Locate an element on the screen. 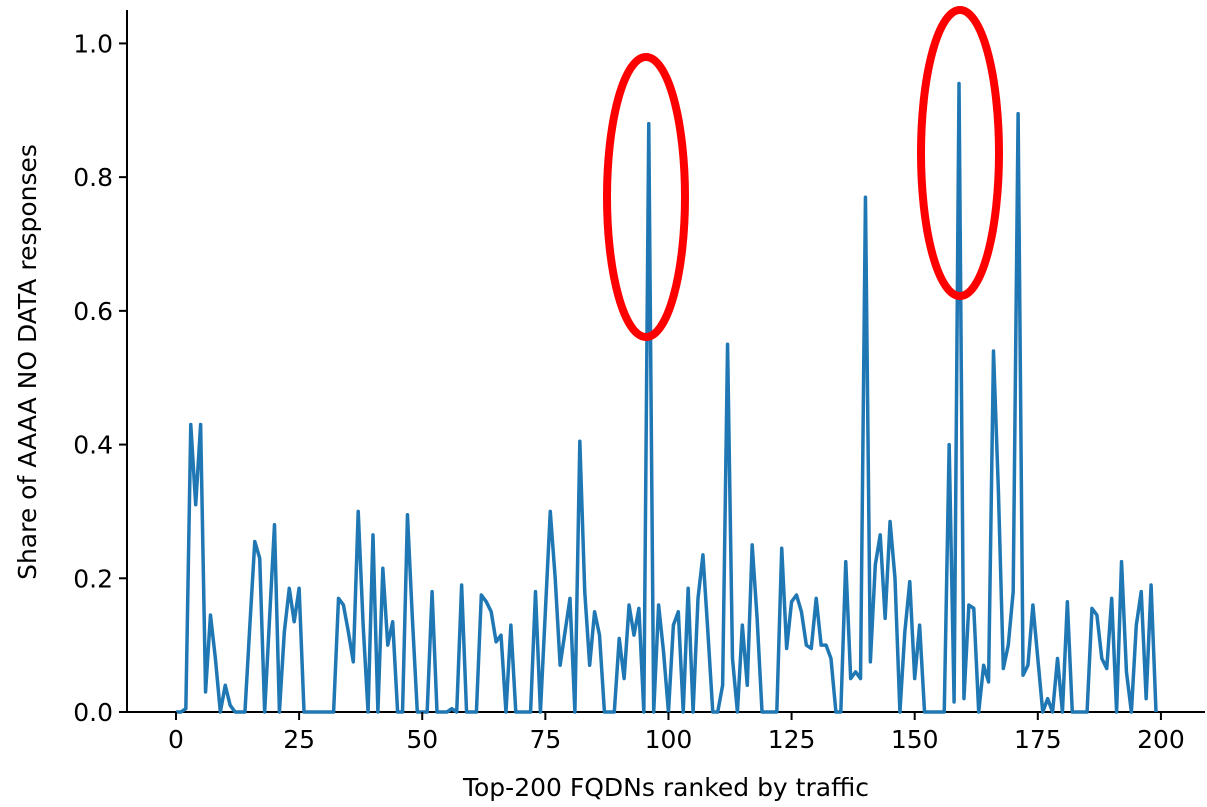 The height and width of the screenshot is (807, 1207). y-tick-label: 0.0 is located at coordinates (93, 712).